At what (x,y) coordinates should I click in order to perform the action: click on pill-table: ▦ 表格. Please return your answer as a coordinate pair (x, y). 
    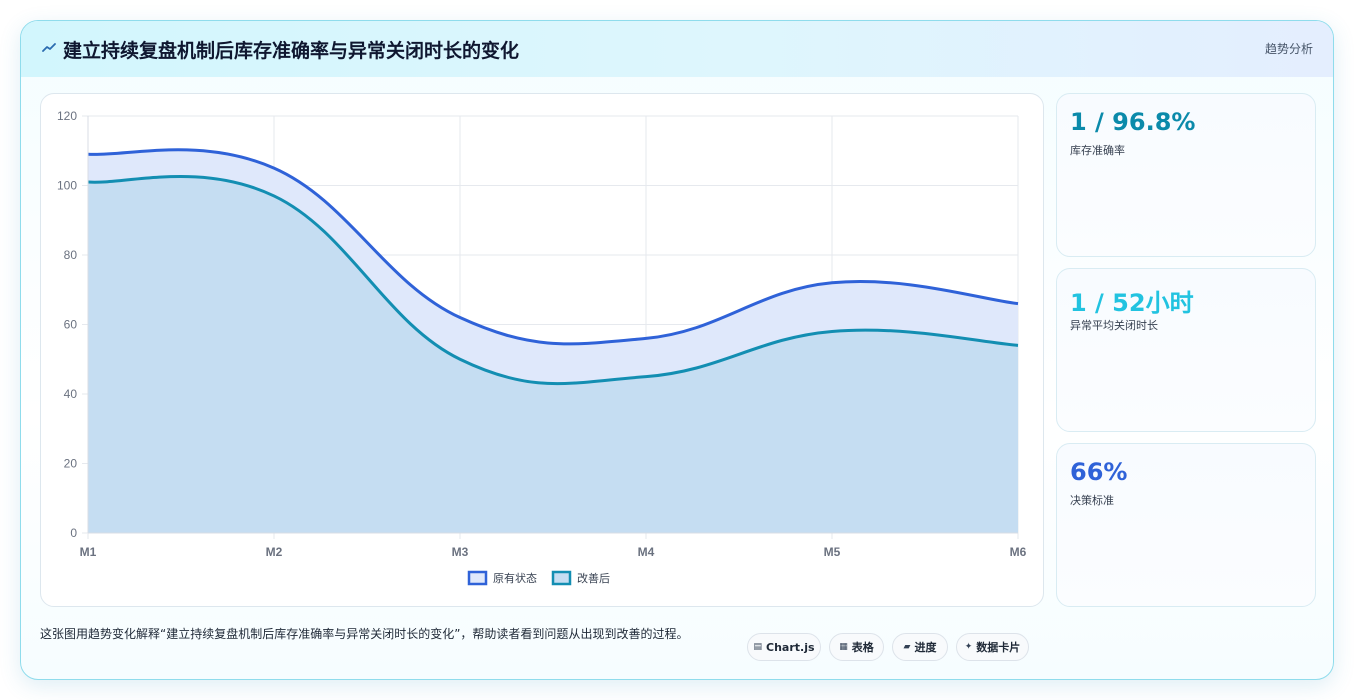
    Looking at the image, I should click on (856, 647).